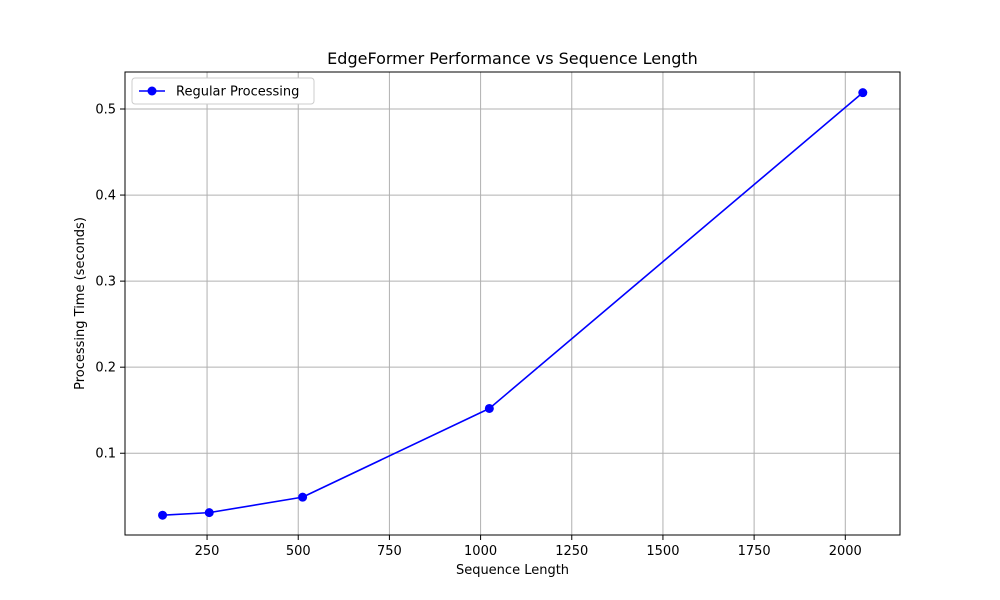 Image resolution: width=1000 pixels, height=600 pixels. Describe the element at coordinates (480, 551) in the screenshot. I see `x-tick-label: 1000` at that location.